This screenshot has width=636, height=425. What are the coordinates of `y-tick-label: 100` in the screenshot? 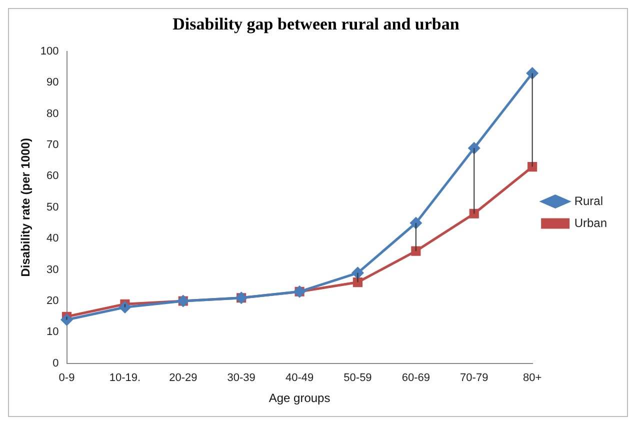 It's located at (49, 51).